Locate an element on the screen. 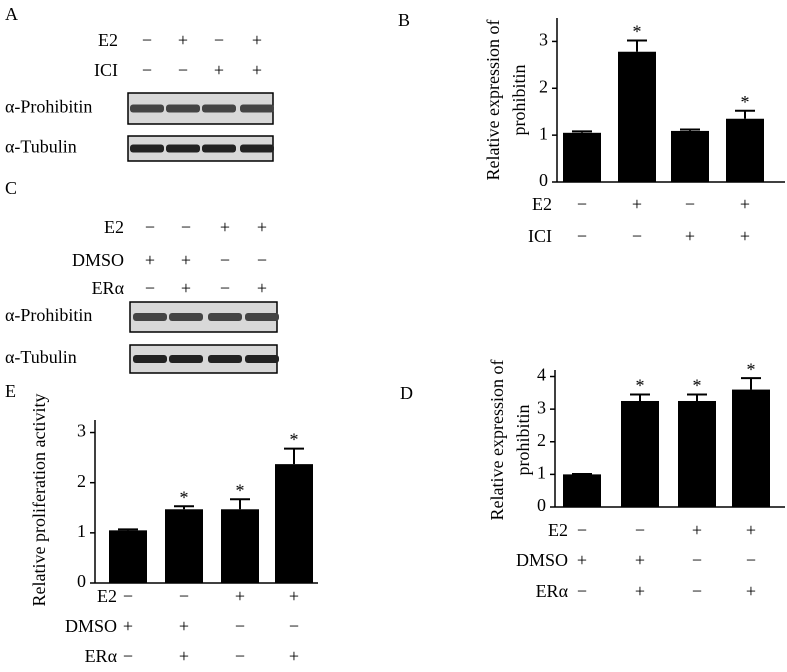 This screenshot has width=787, height=672. panel-letter: A is located at coordinates (11, 14).